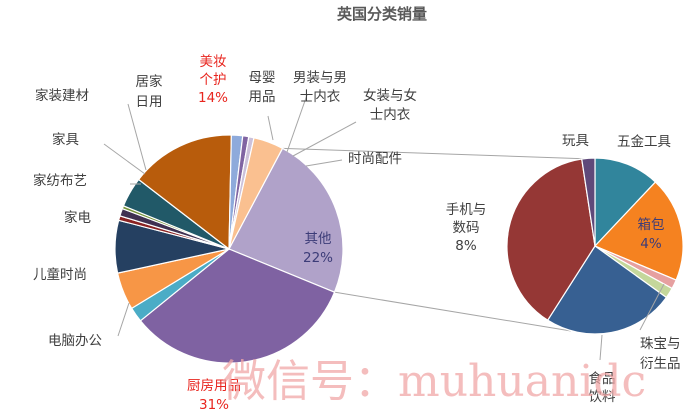  I want to click on data-label-玩具: 玩具, so click(575, 141).